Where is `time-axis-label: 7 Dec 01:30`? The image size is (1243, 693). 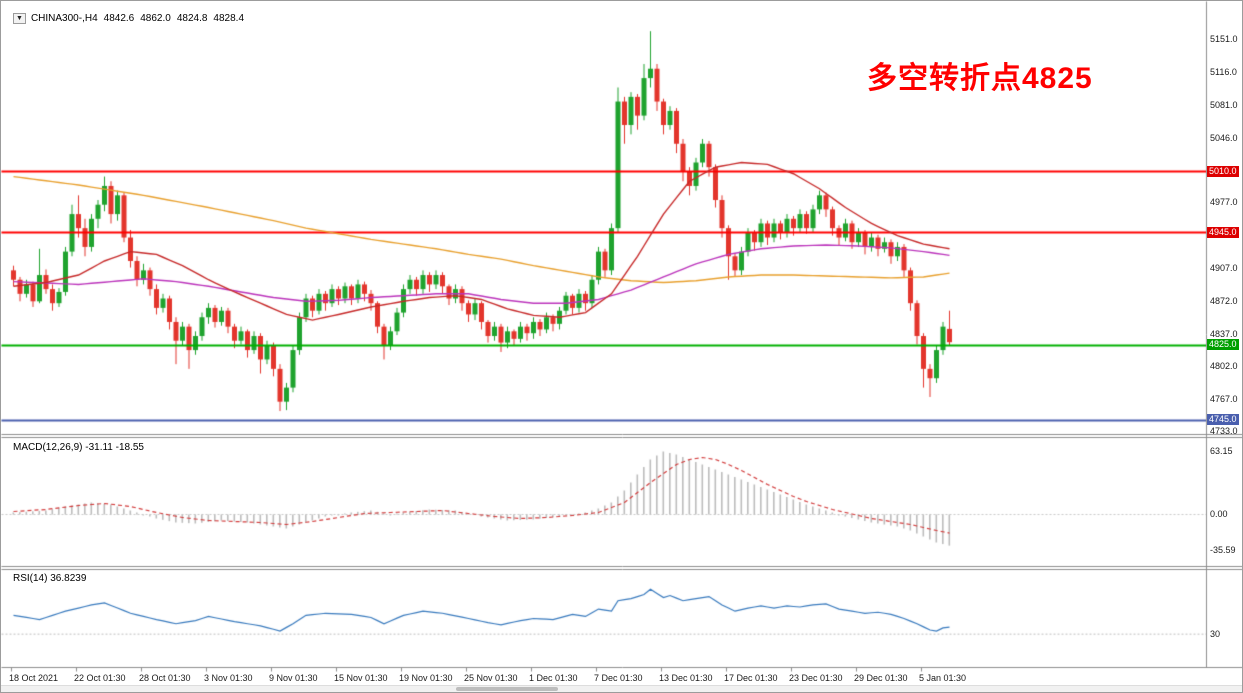 time-axis-label: 7 Dec 01:30 is located at coordinates (618, 678).